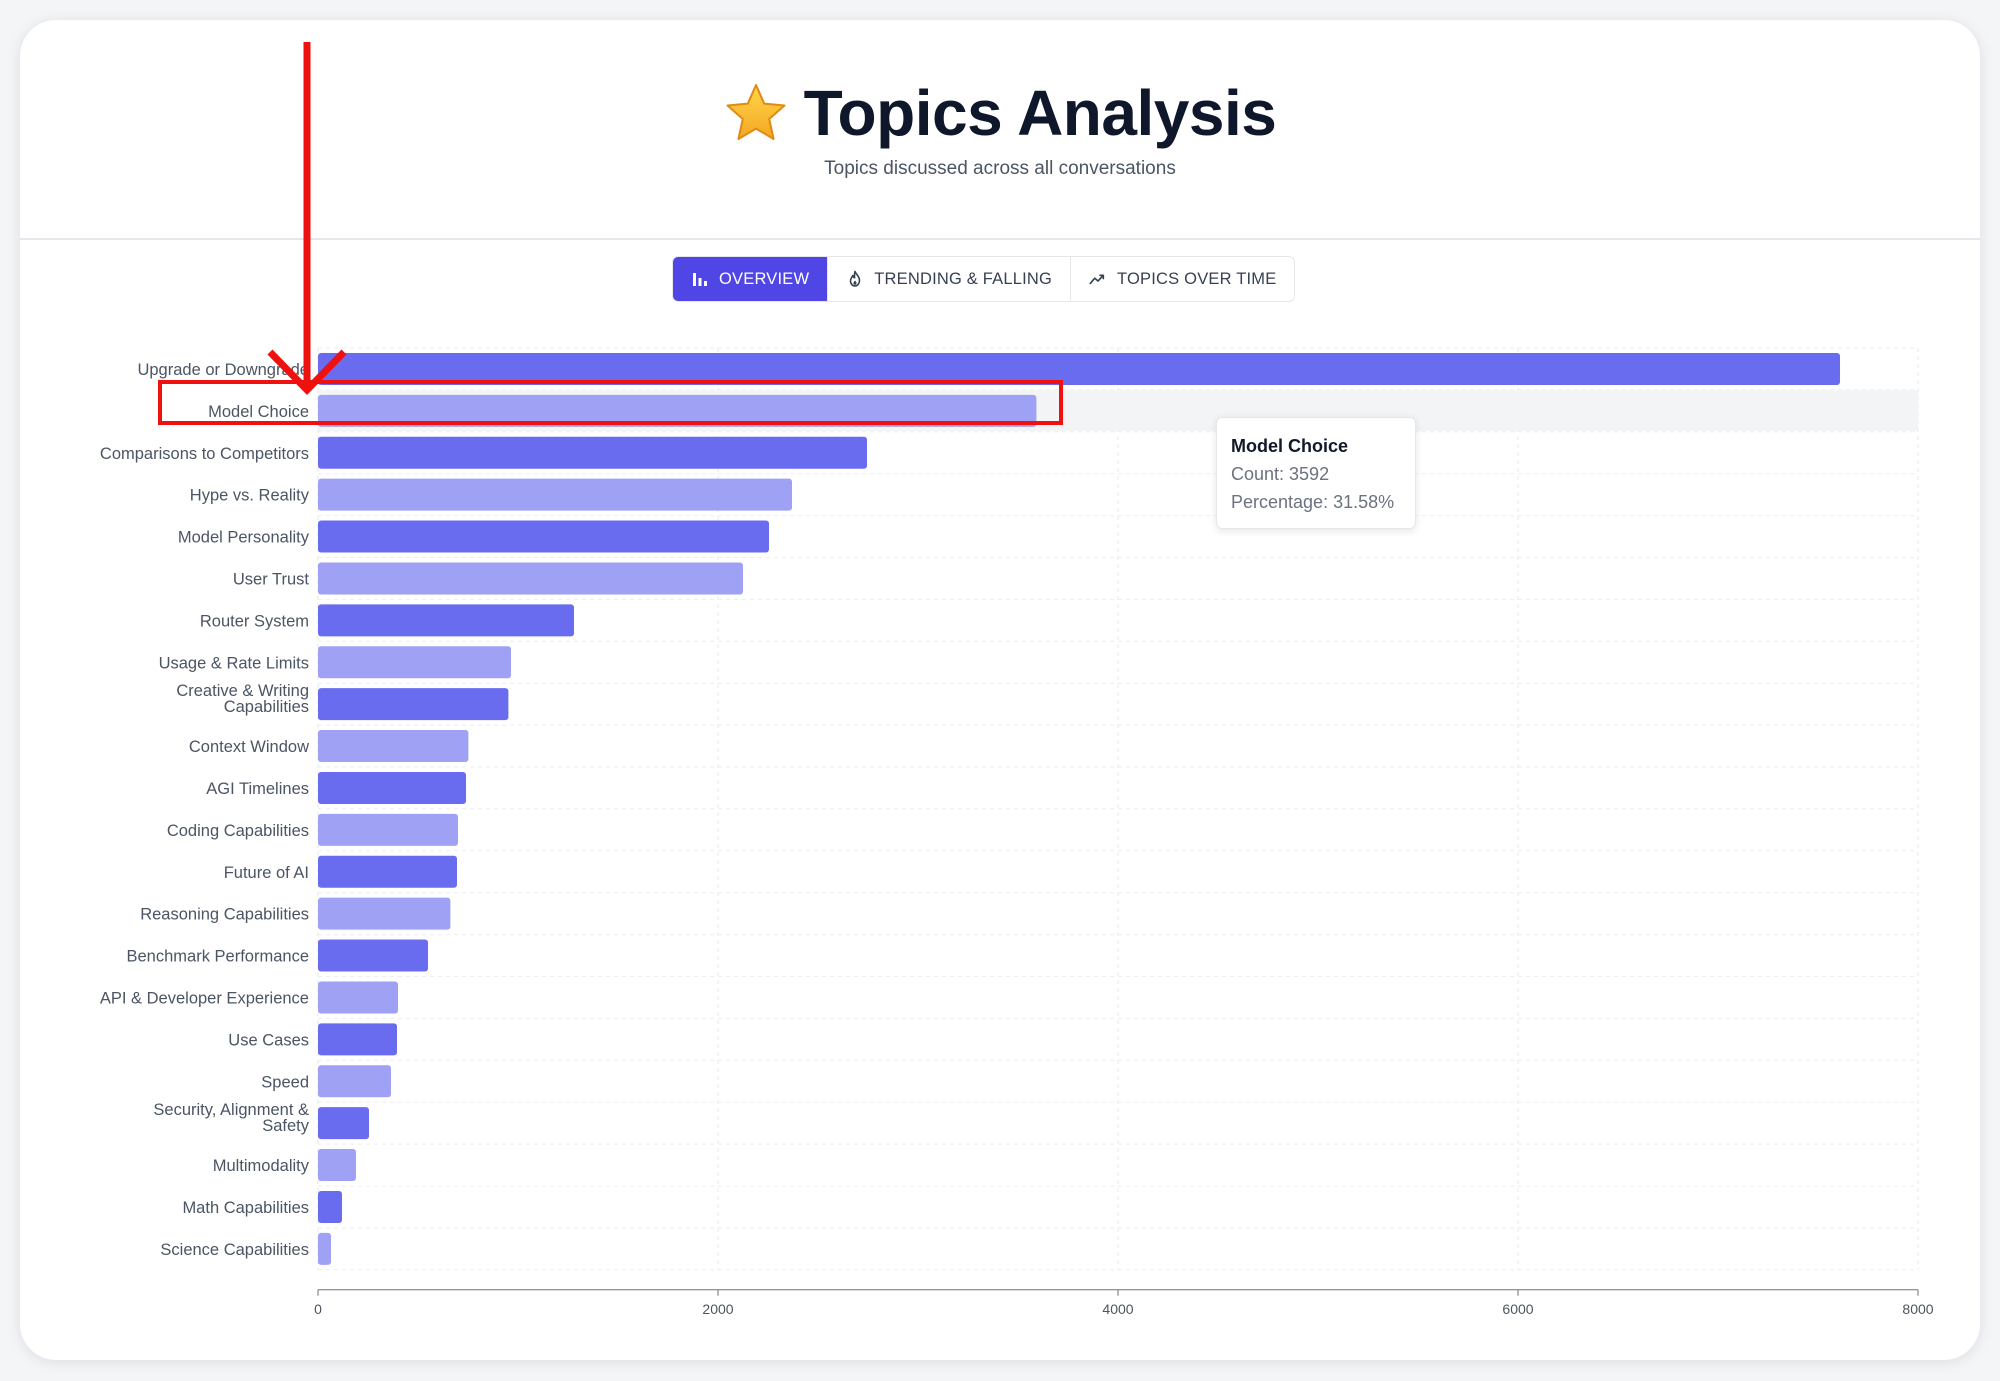 The width and height of the screenshot is (2000, 1381). I want to click on x-tick-label: 8000, so click(1917, 1309).